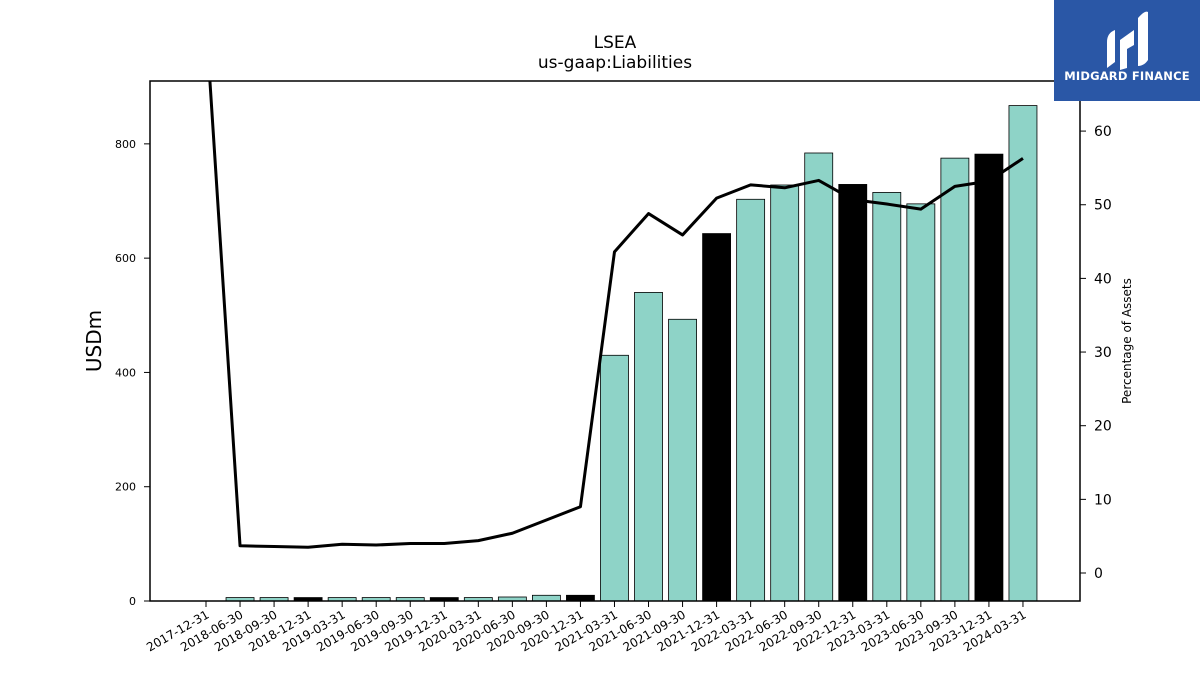 This screenshot has height=675, width=1200. Describe the element at coordinates (1103, 427) in the screenshot. I see `y2-tick-label: 20` at that location.